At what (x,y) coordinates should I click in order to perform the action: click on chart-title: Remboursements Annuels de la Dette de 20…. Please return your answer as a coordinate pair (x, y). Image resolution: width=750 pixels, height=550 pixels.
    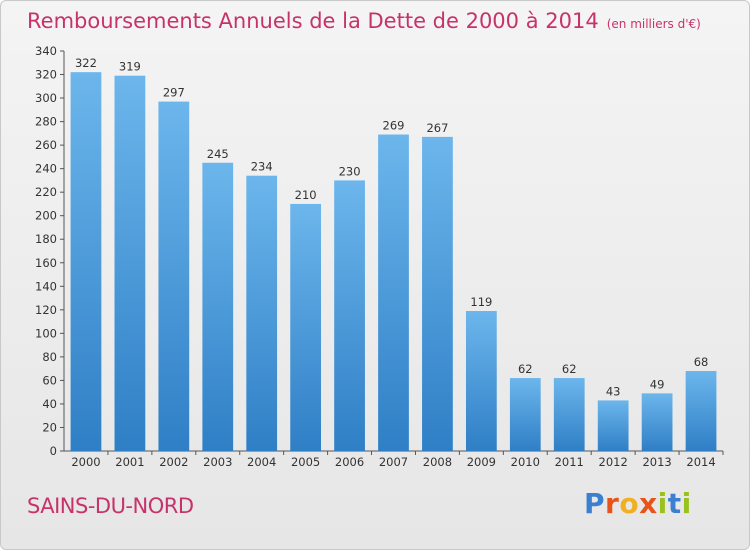
    Looking at the image, I should click on (364, 21).